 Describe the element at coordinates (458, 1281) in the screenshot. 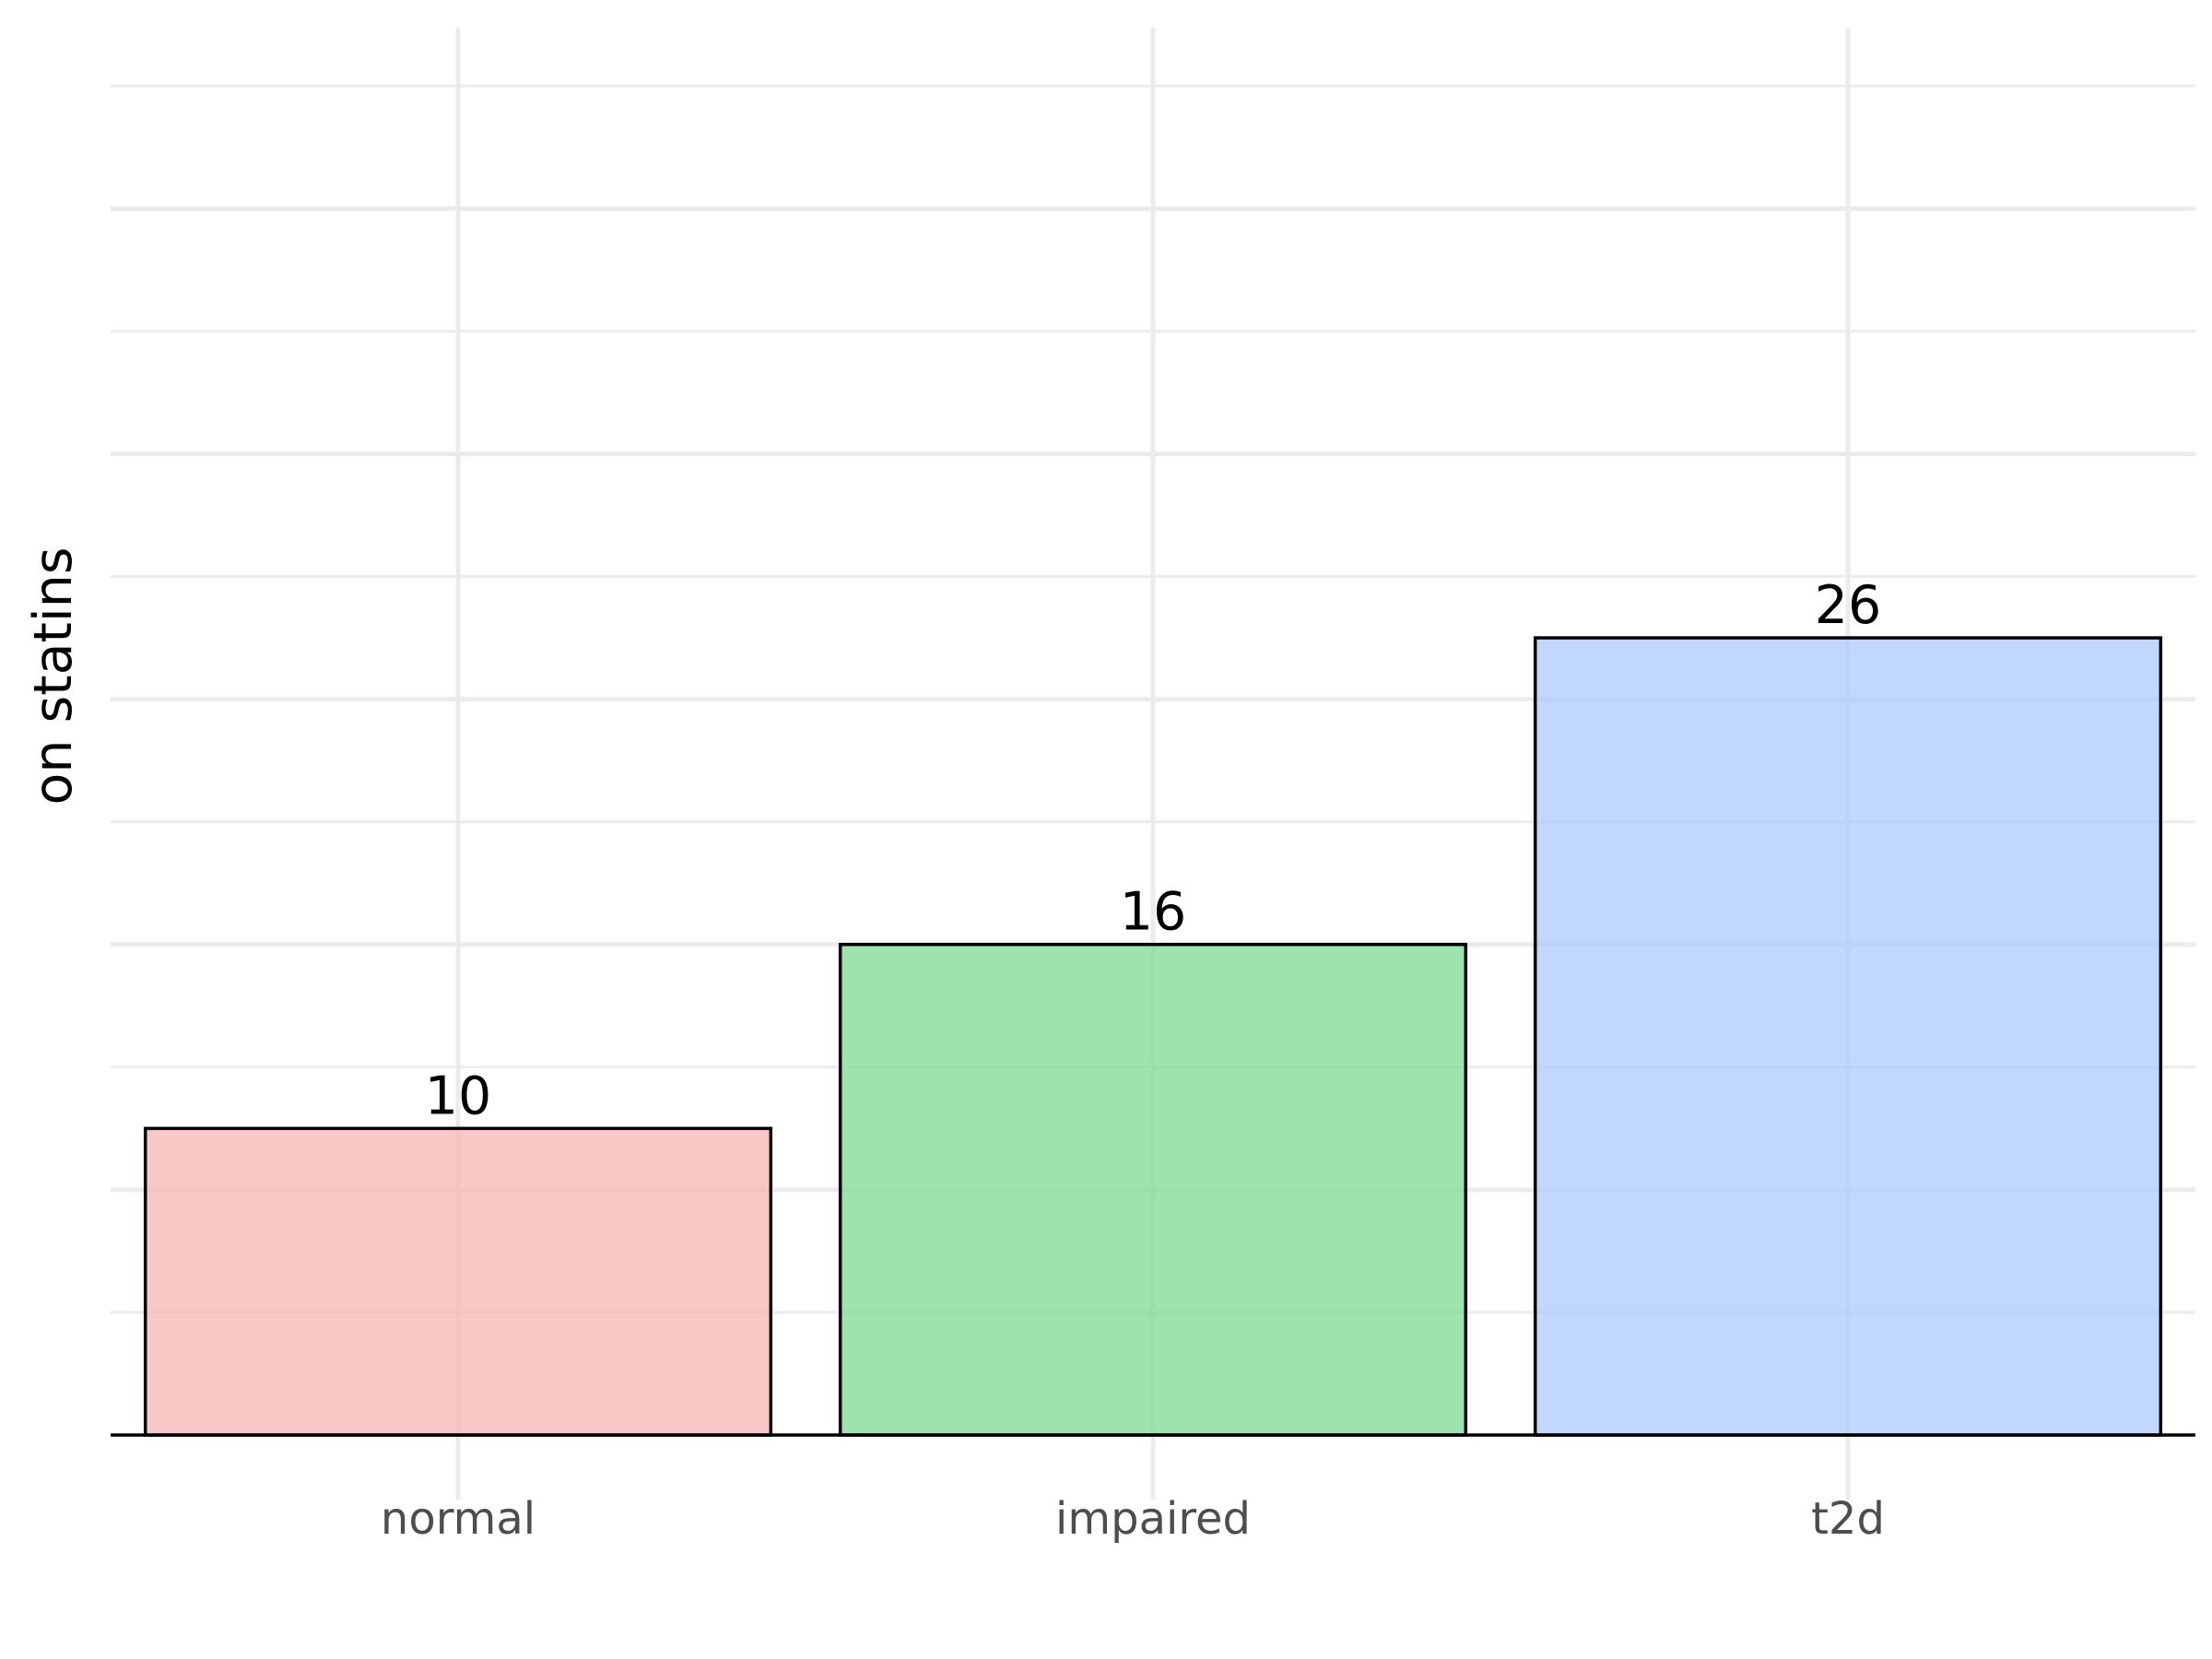

I see `bar-normal` at that location.